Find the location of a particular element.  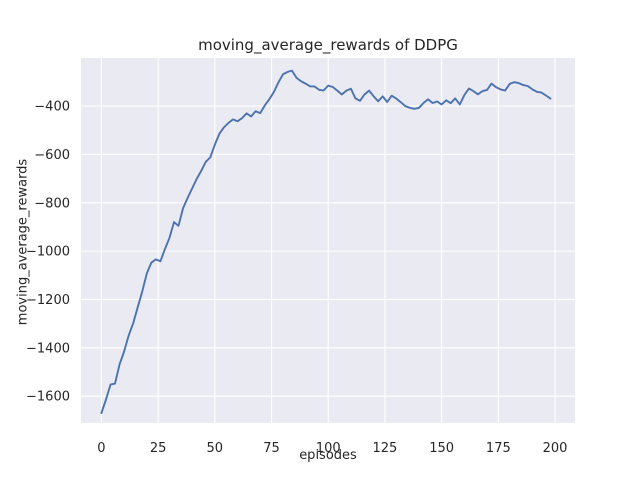

y-tick-label: −400 is located at coordinates (52, 107).